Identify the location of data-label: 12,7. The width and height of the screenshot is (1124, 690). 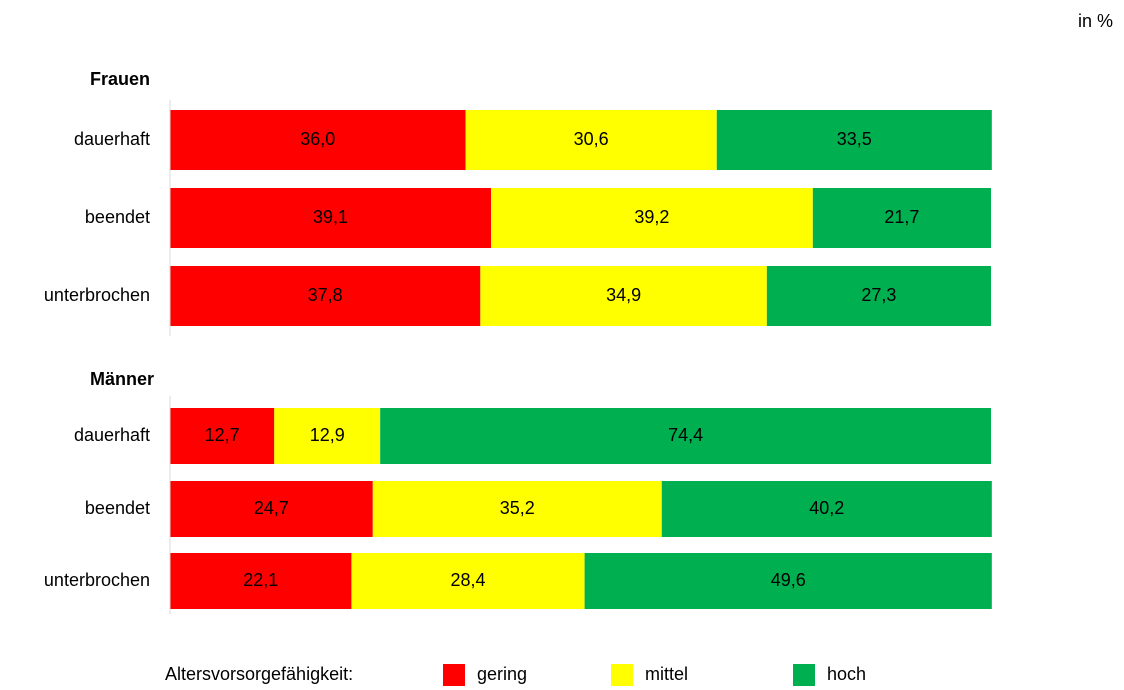
(222, 435).